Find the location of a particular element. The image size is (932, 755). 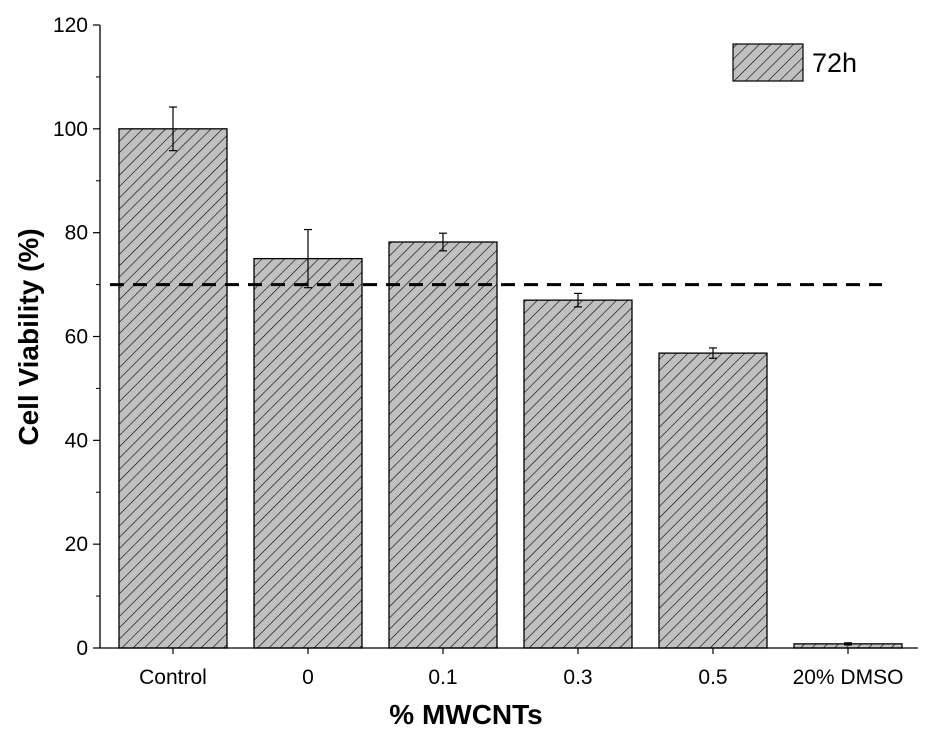

y-tick-label: 80 is located at coordinates (76, 233).